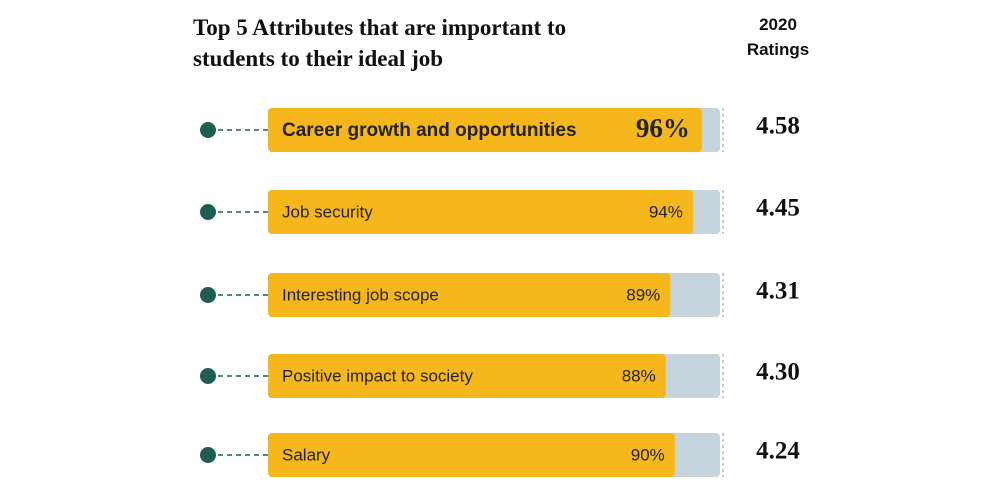 The height and width of the screenshot is (490, 1000). Describe the element at coordinates (778, 37) in the screenshot. I see `ratings-header: 2020 Ratings` at that location.